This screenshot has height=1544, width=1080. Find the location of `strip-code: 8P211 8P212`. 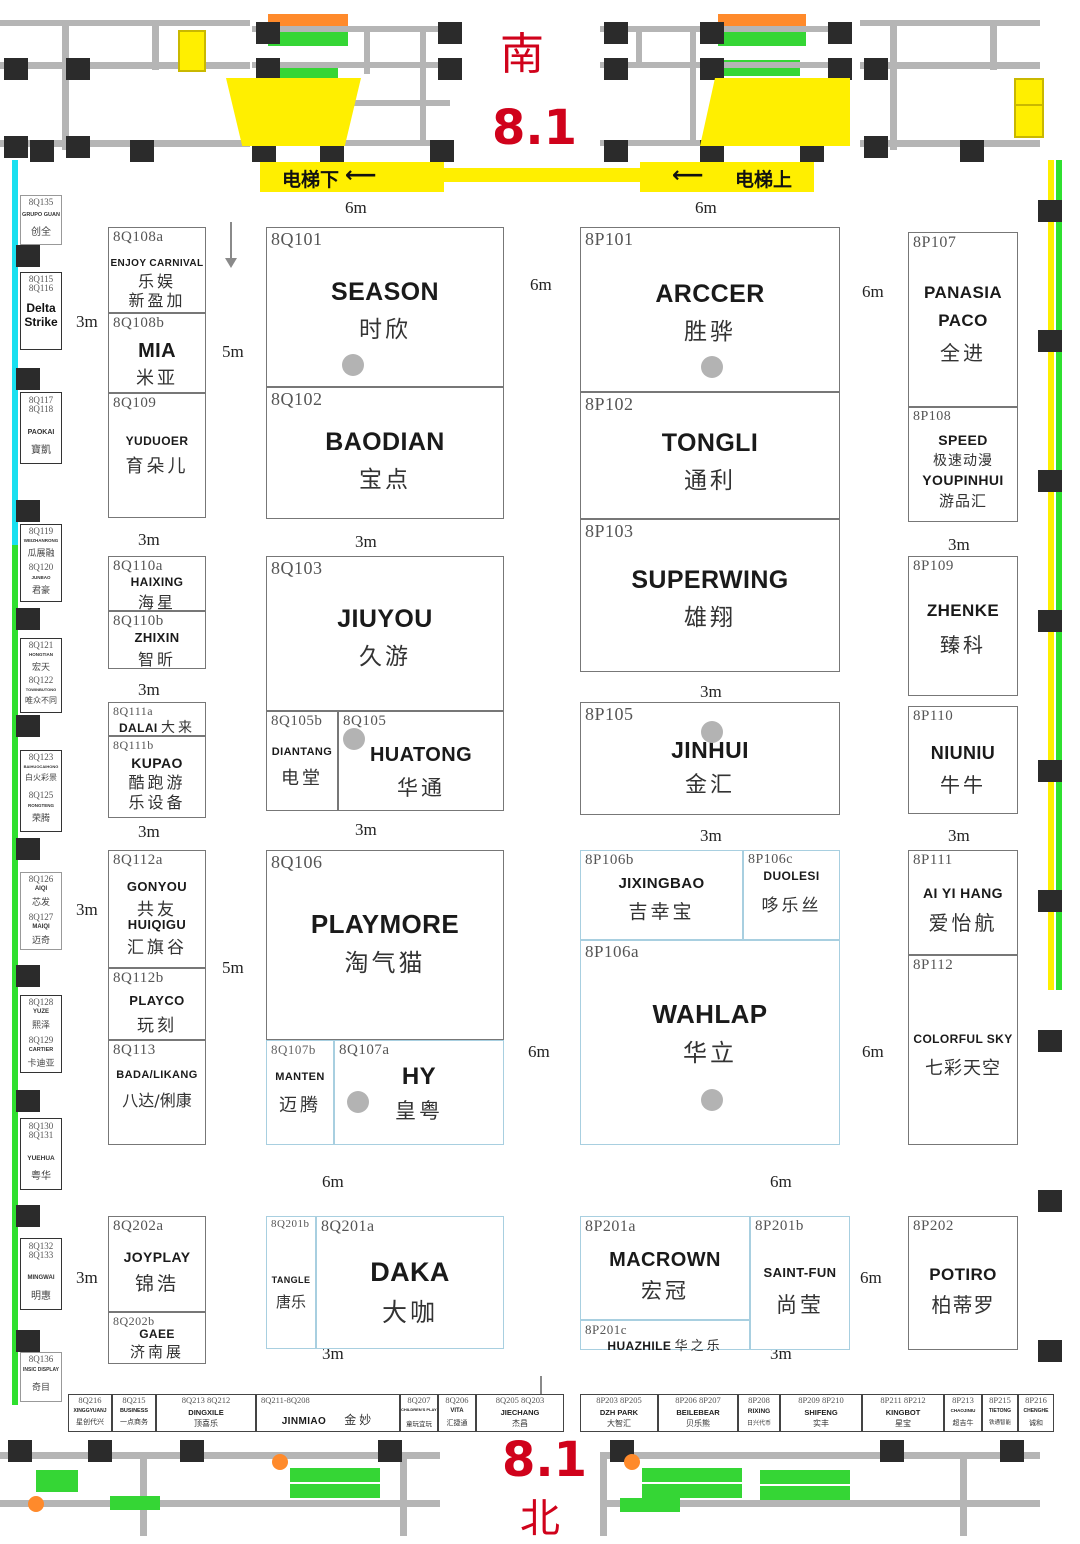

strip-code: 8P211 8P212 is located at coordinates (903, 1400).